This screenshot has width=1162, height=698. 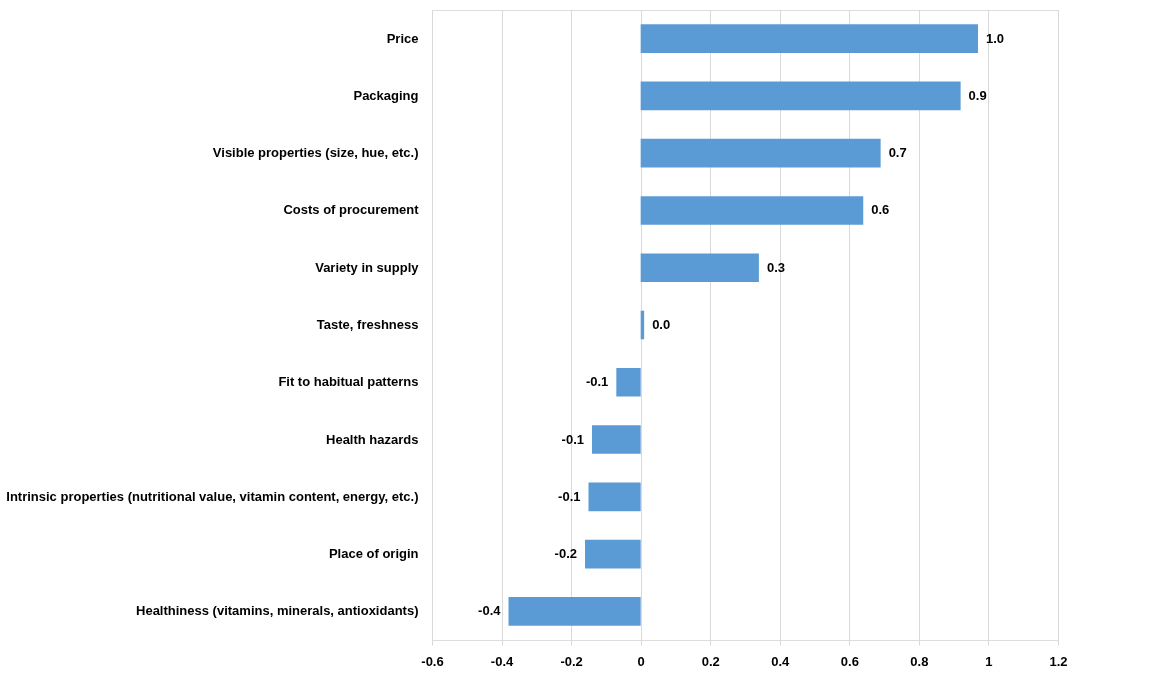 I want to click on y-tick-label: Variety in supply, so click(x=367, y=267).